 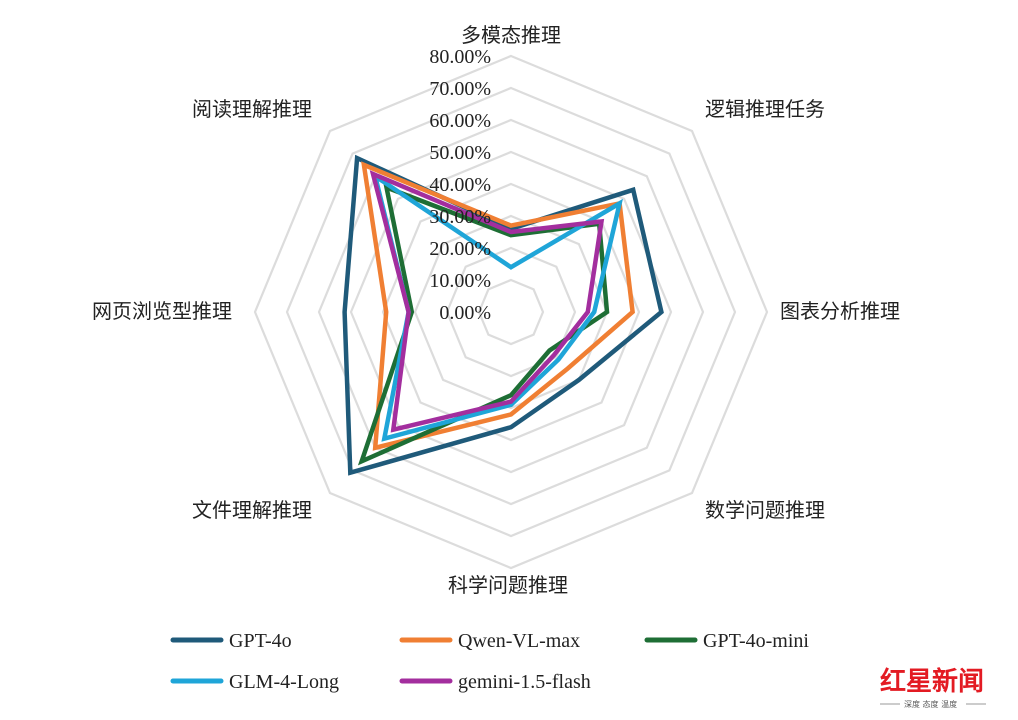 I want to click on watermark-brand: 红星新闻, so click(x=932, y=681).